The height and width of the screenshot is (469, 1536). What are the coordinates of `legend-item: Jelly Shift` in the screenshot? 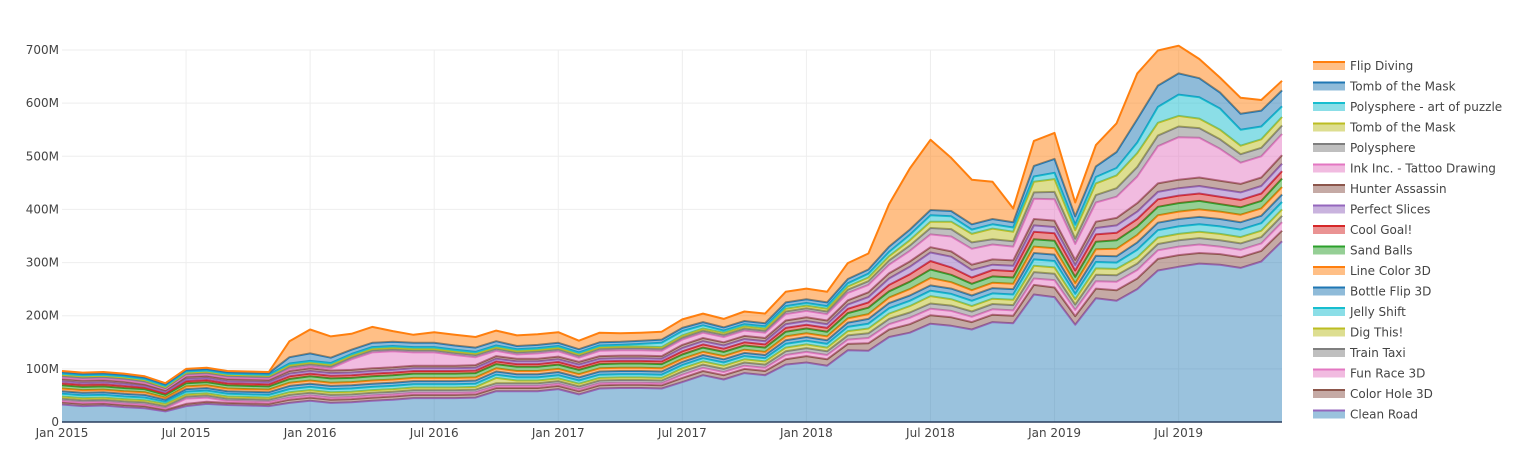 It's located at (1359, 312).